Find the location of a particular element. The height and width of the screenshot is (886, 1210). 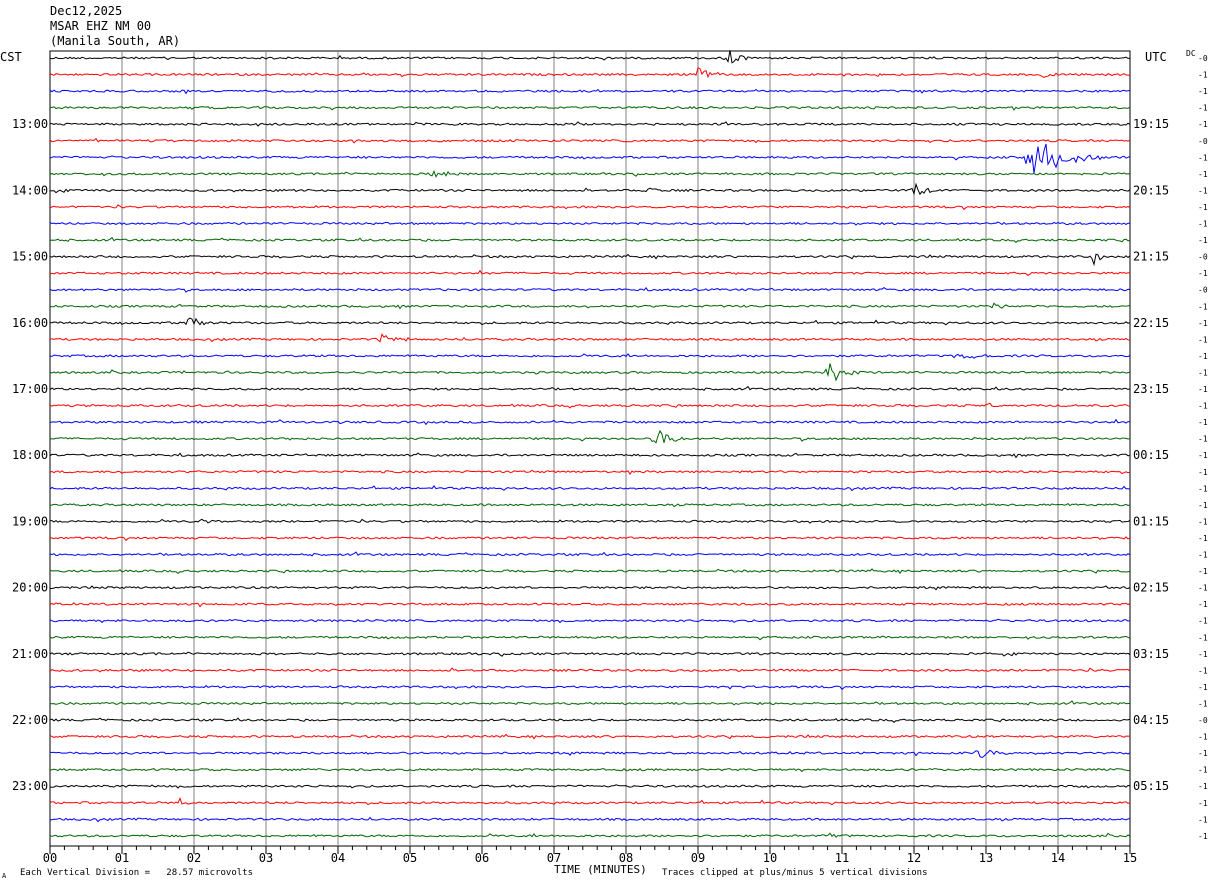

x-tick-label: 09 is located at coordinates (698, 858).